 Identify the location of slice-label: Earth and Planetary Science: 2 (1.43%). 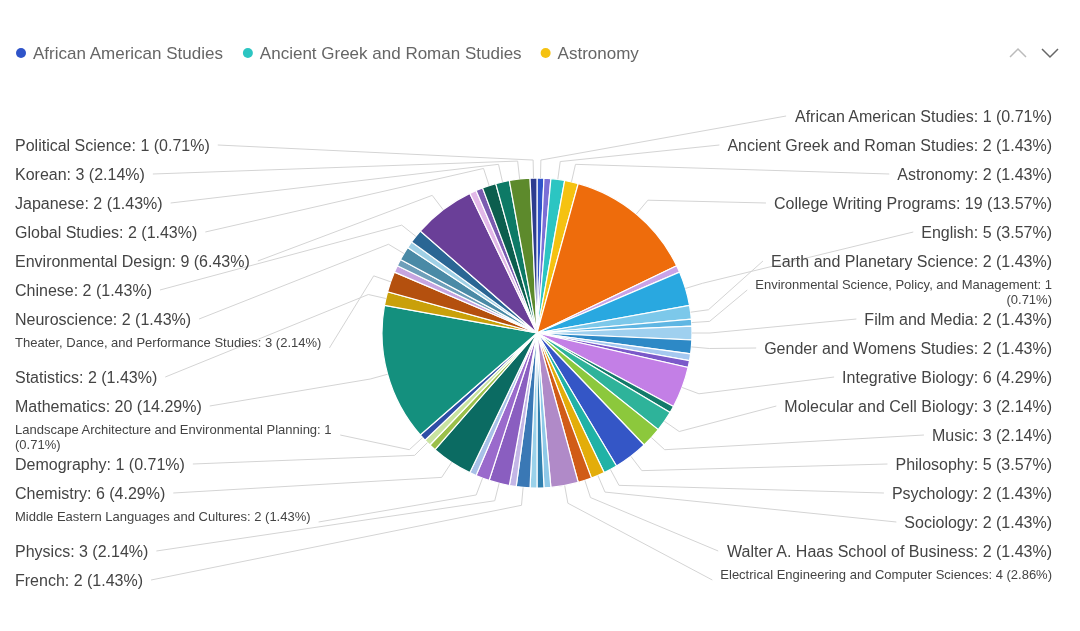
(911, 261).